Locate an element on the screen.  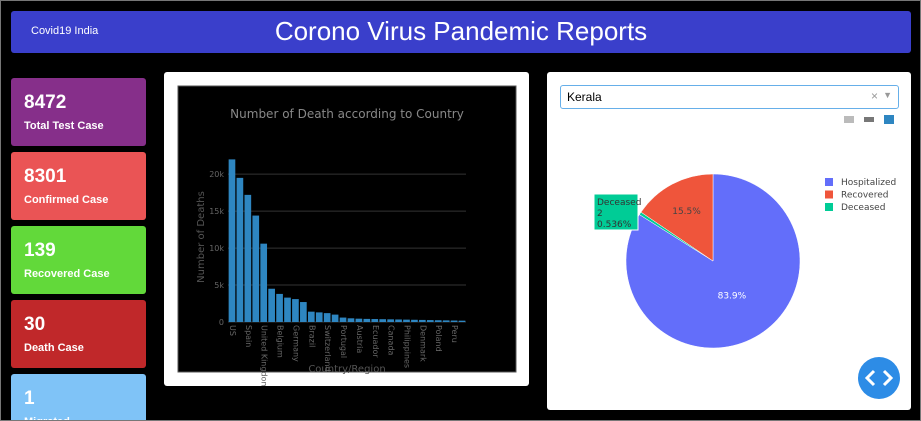
card-value: 30 is located at coordinates (35, 324).